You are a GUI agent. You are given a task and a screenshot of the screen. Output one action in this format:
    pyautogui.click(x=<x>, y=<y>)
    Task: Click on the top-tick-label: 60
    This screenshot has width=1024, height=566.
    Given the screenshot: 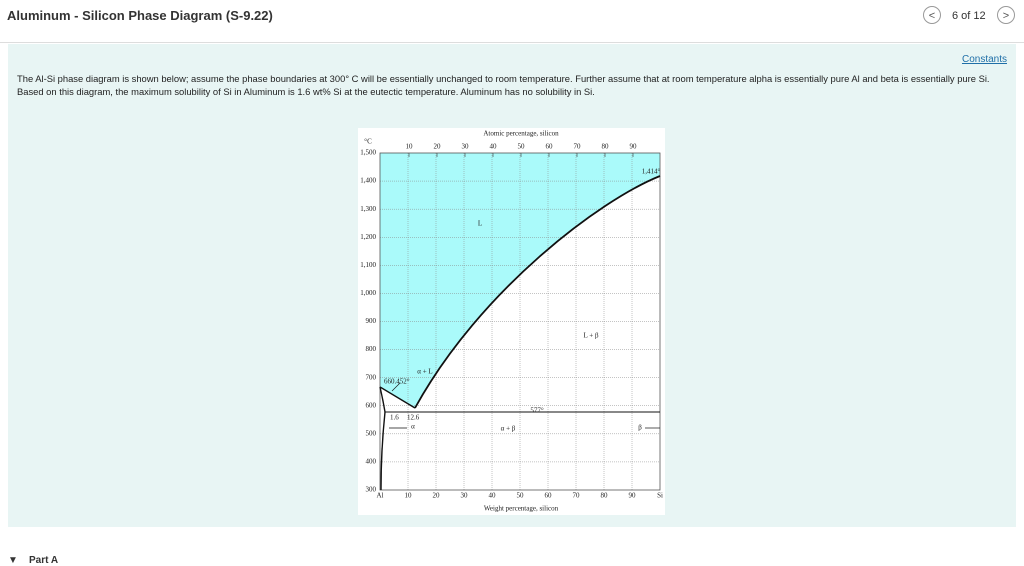 What is the action you would take?
    pyautogui.click(x=550, y=147)
    